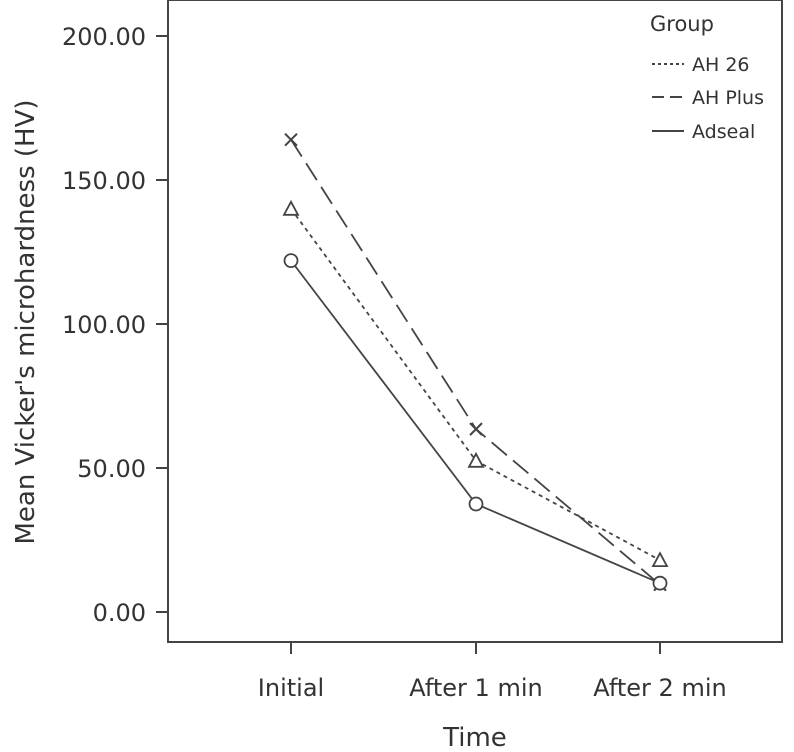 The width and height of the screenshot is (794, 752). What do you see at coordinates (104, 181) in the screenshot?
I see `y-tick-label: 150.00` at bounding box center [104, 181].